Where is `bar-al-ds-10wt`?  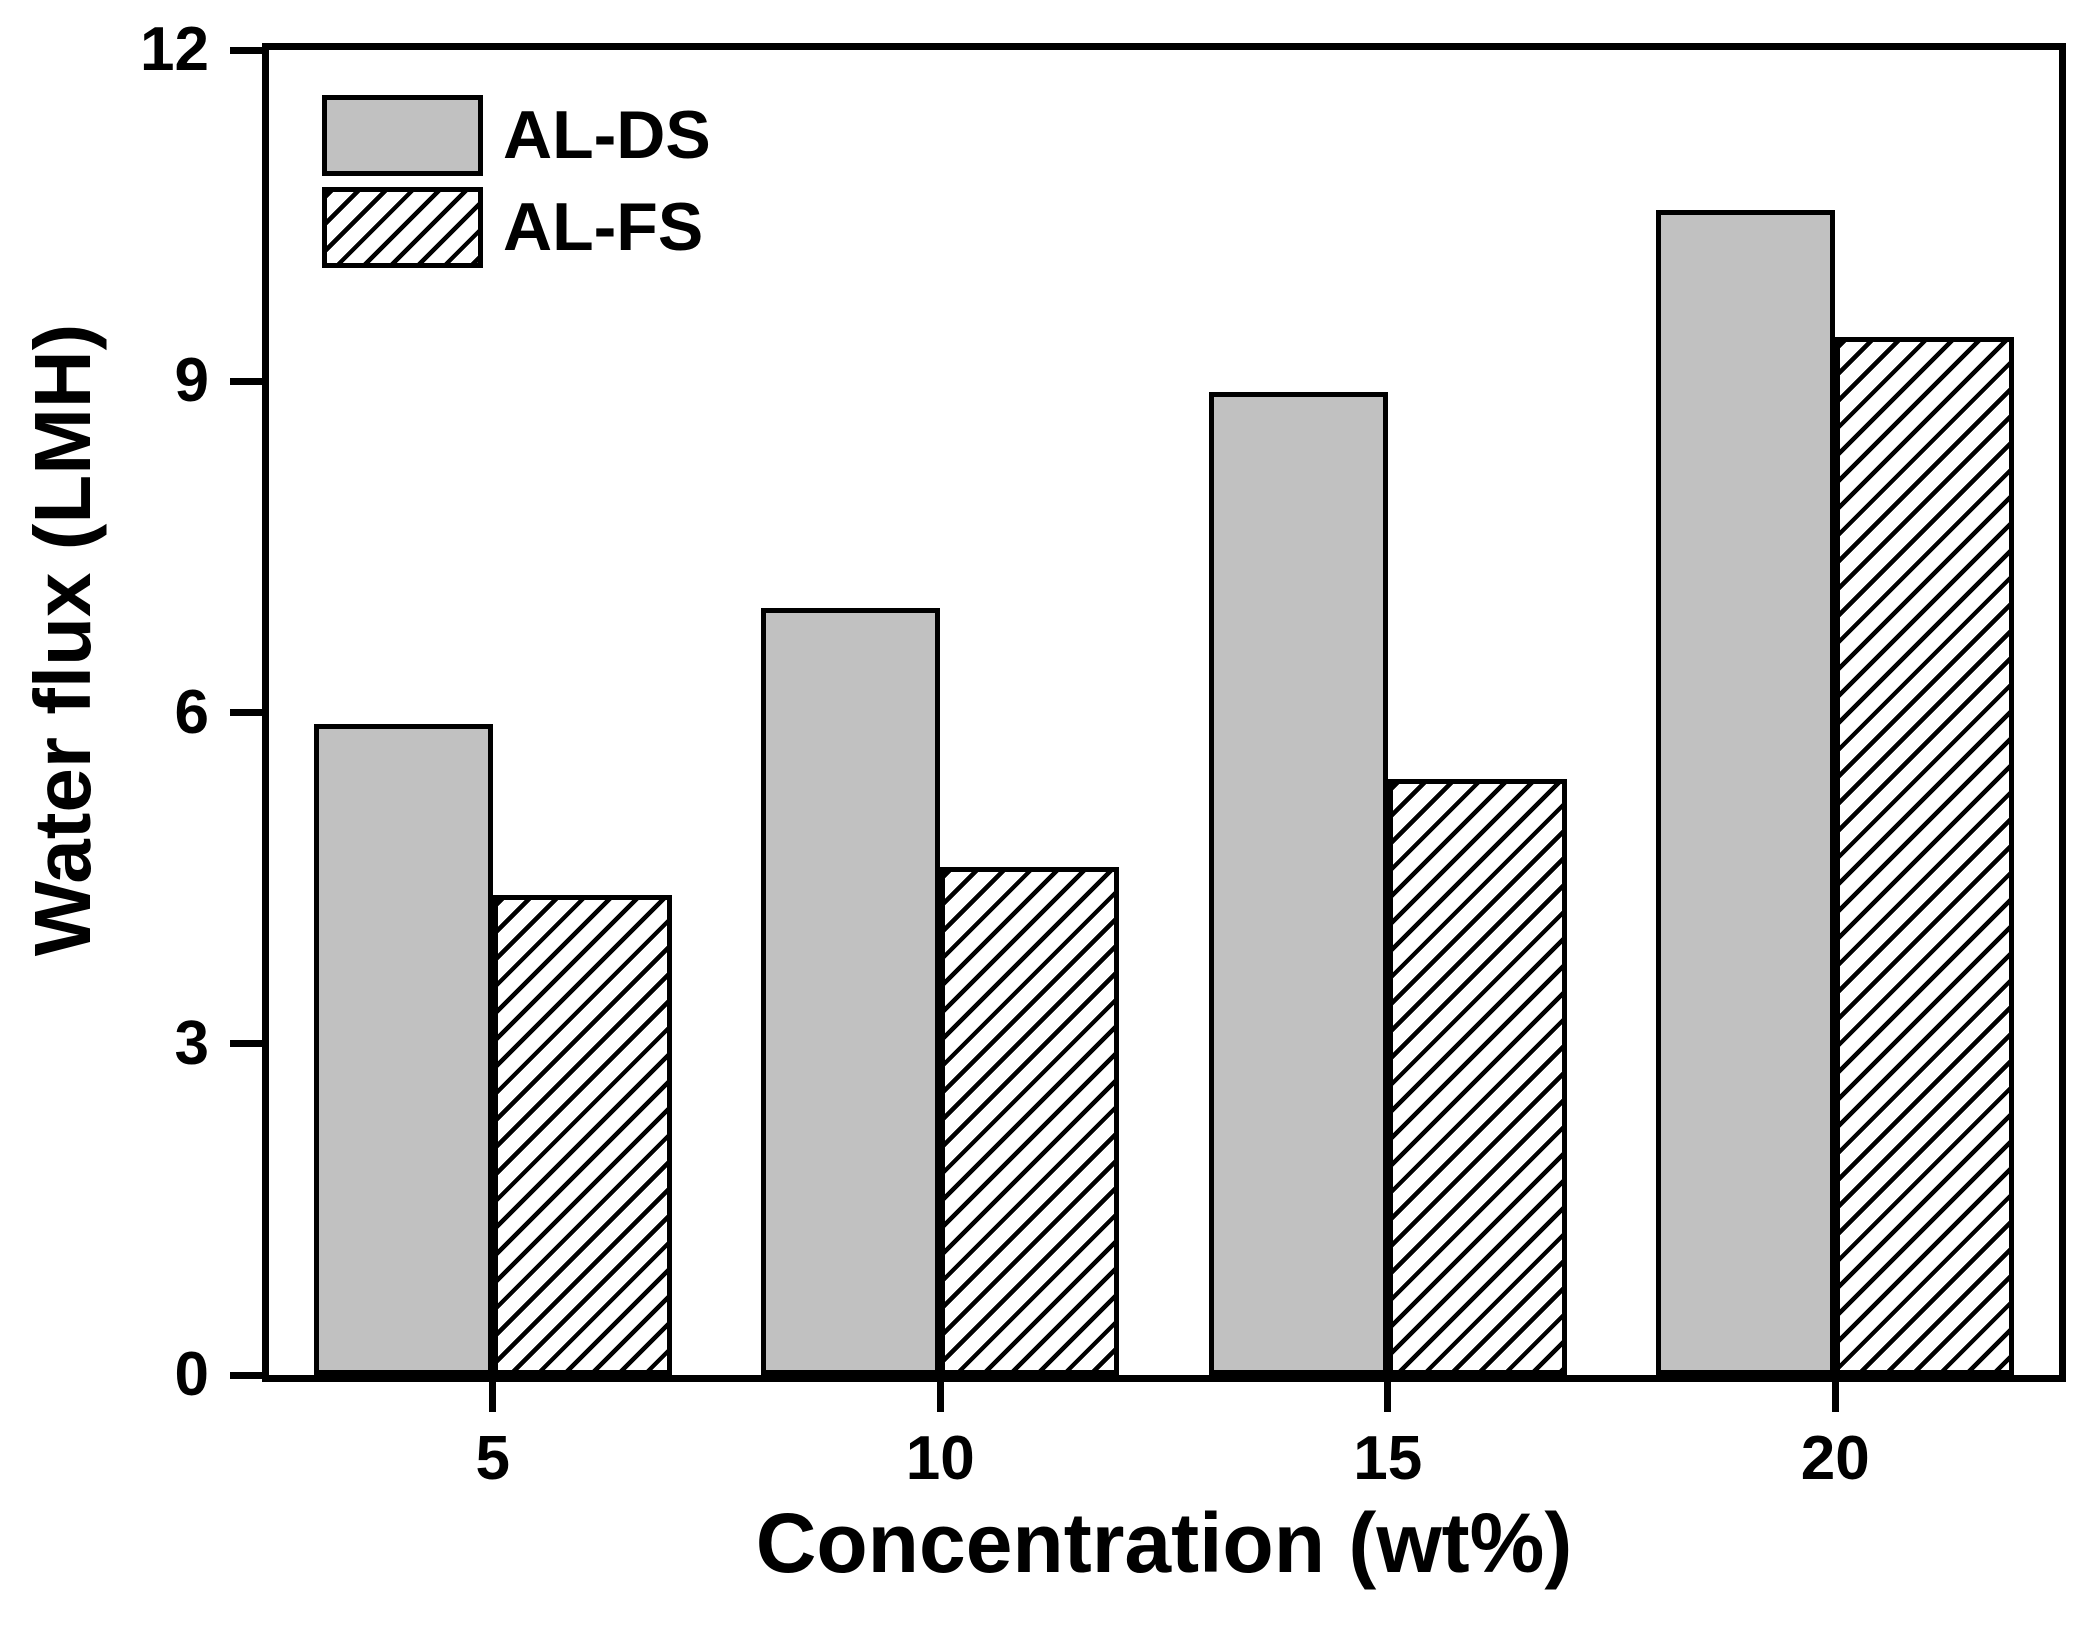
bar-al-ds-10wt is located at coordinates (851, 991).